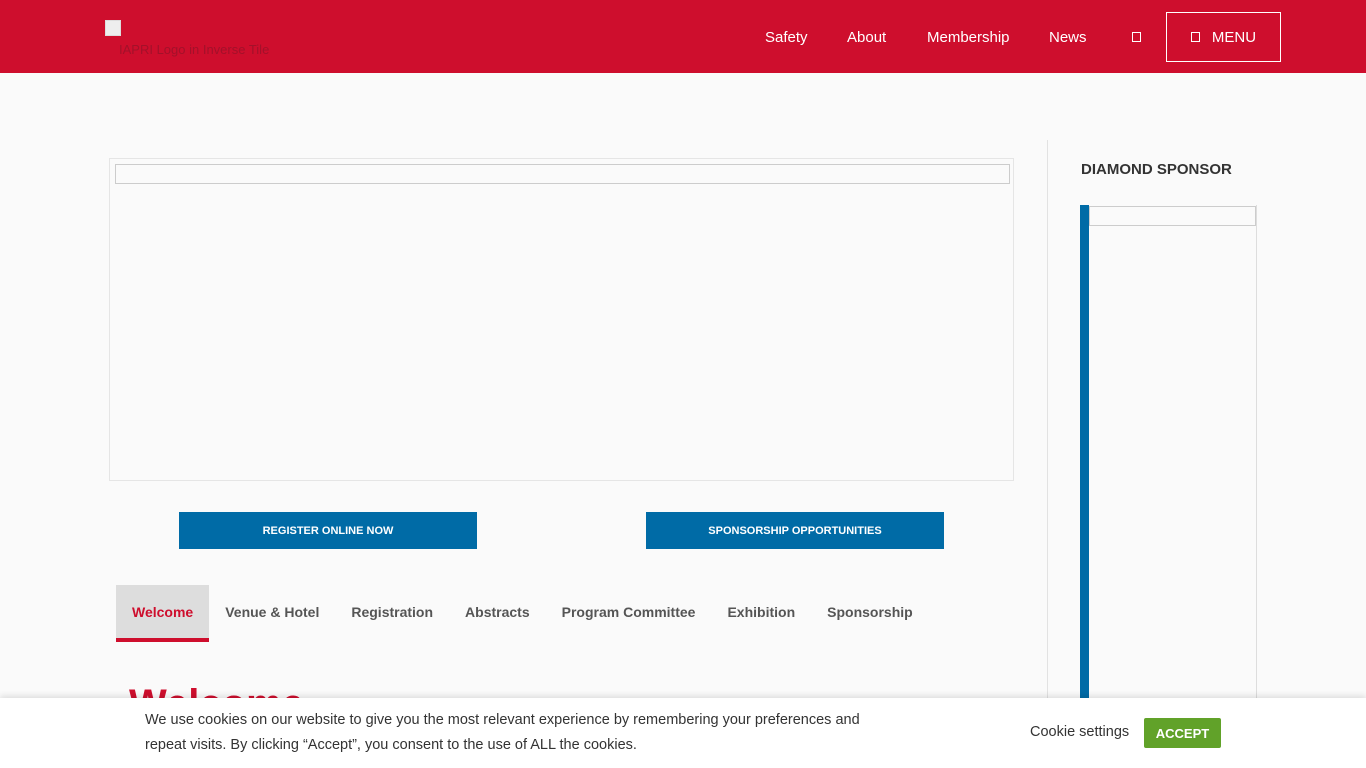 Image resolution: width=1366 pixels, height=768 pixels. What do you see at coordinates (392, 612) in the screenshot?
I see `tab-registration: Registration` at bounding box center [392, 612].